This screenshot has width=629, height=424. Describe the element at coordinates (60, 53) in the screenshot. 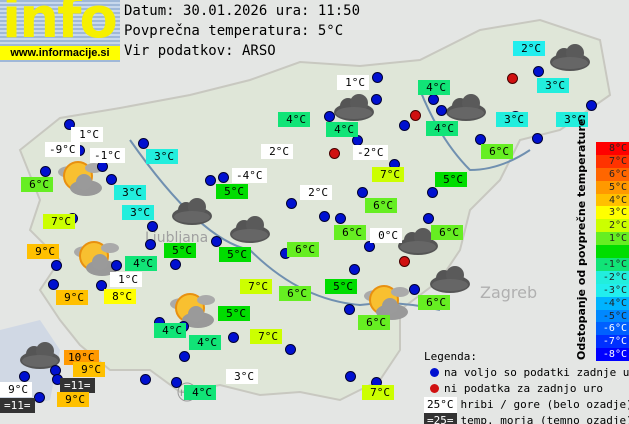

I see `logo-url: www.informacije.si` at that location.